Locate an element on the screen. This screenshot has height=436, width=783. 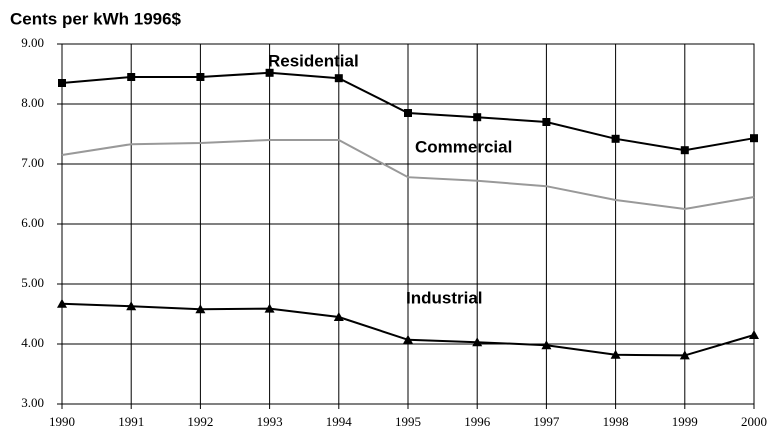
x-tick-label: 1996 is located at coordinates (477, 421).